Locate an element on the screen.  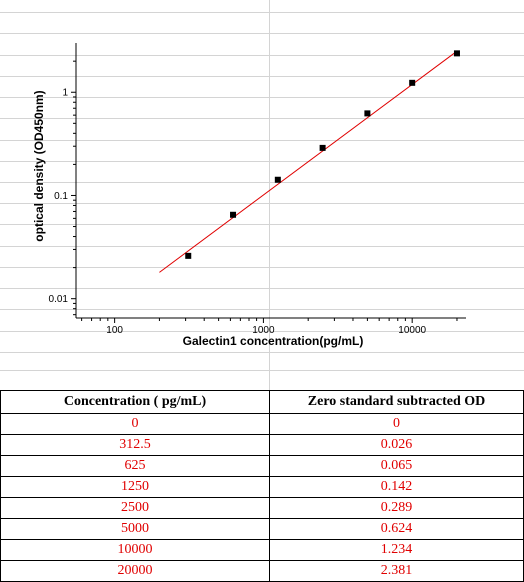
y-tick-label: 0.1 is located at coordinates (61, 196).